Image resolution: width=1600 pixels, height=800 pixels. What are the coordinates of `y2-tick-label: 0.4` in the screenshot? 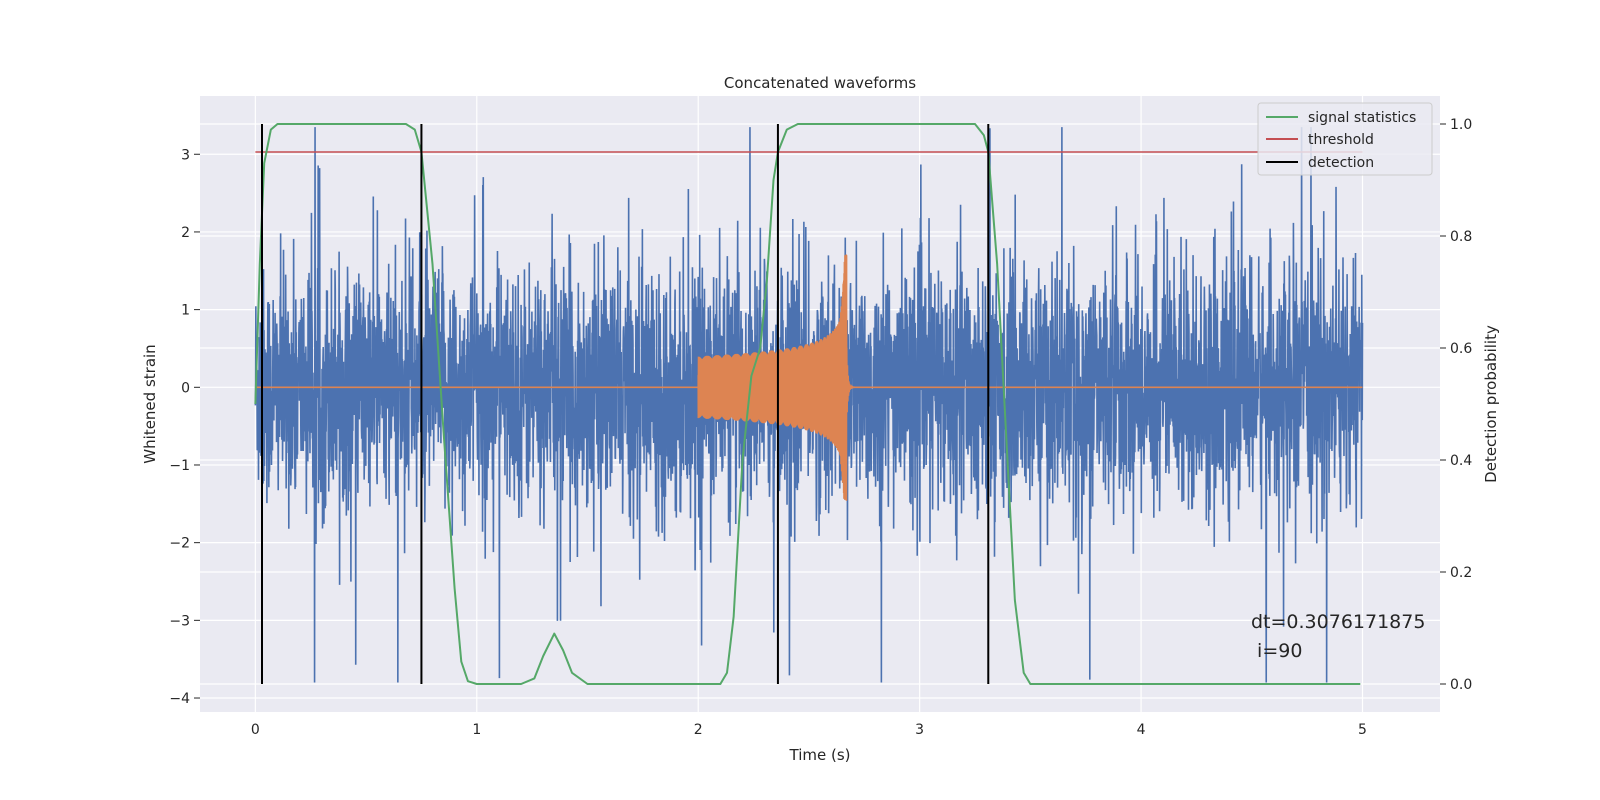 It's located at (1461, 461).